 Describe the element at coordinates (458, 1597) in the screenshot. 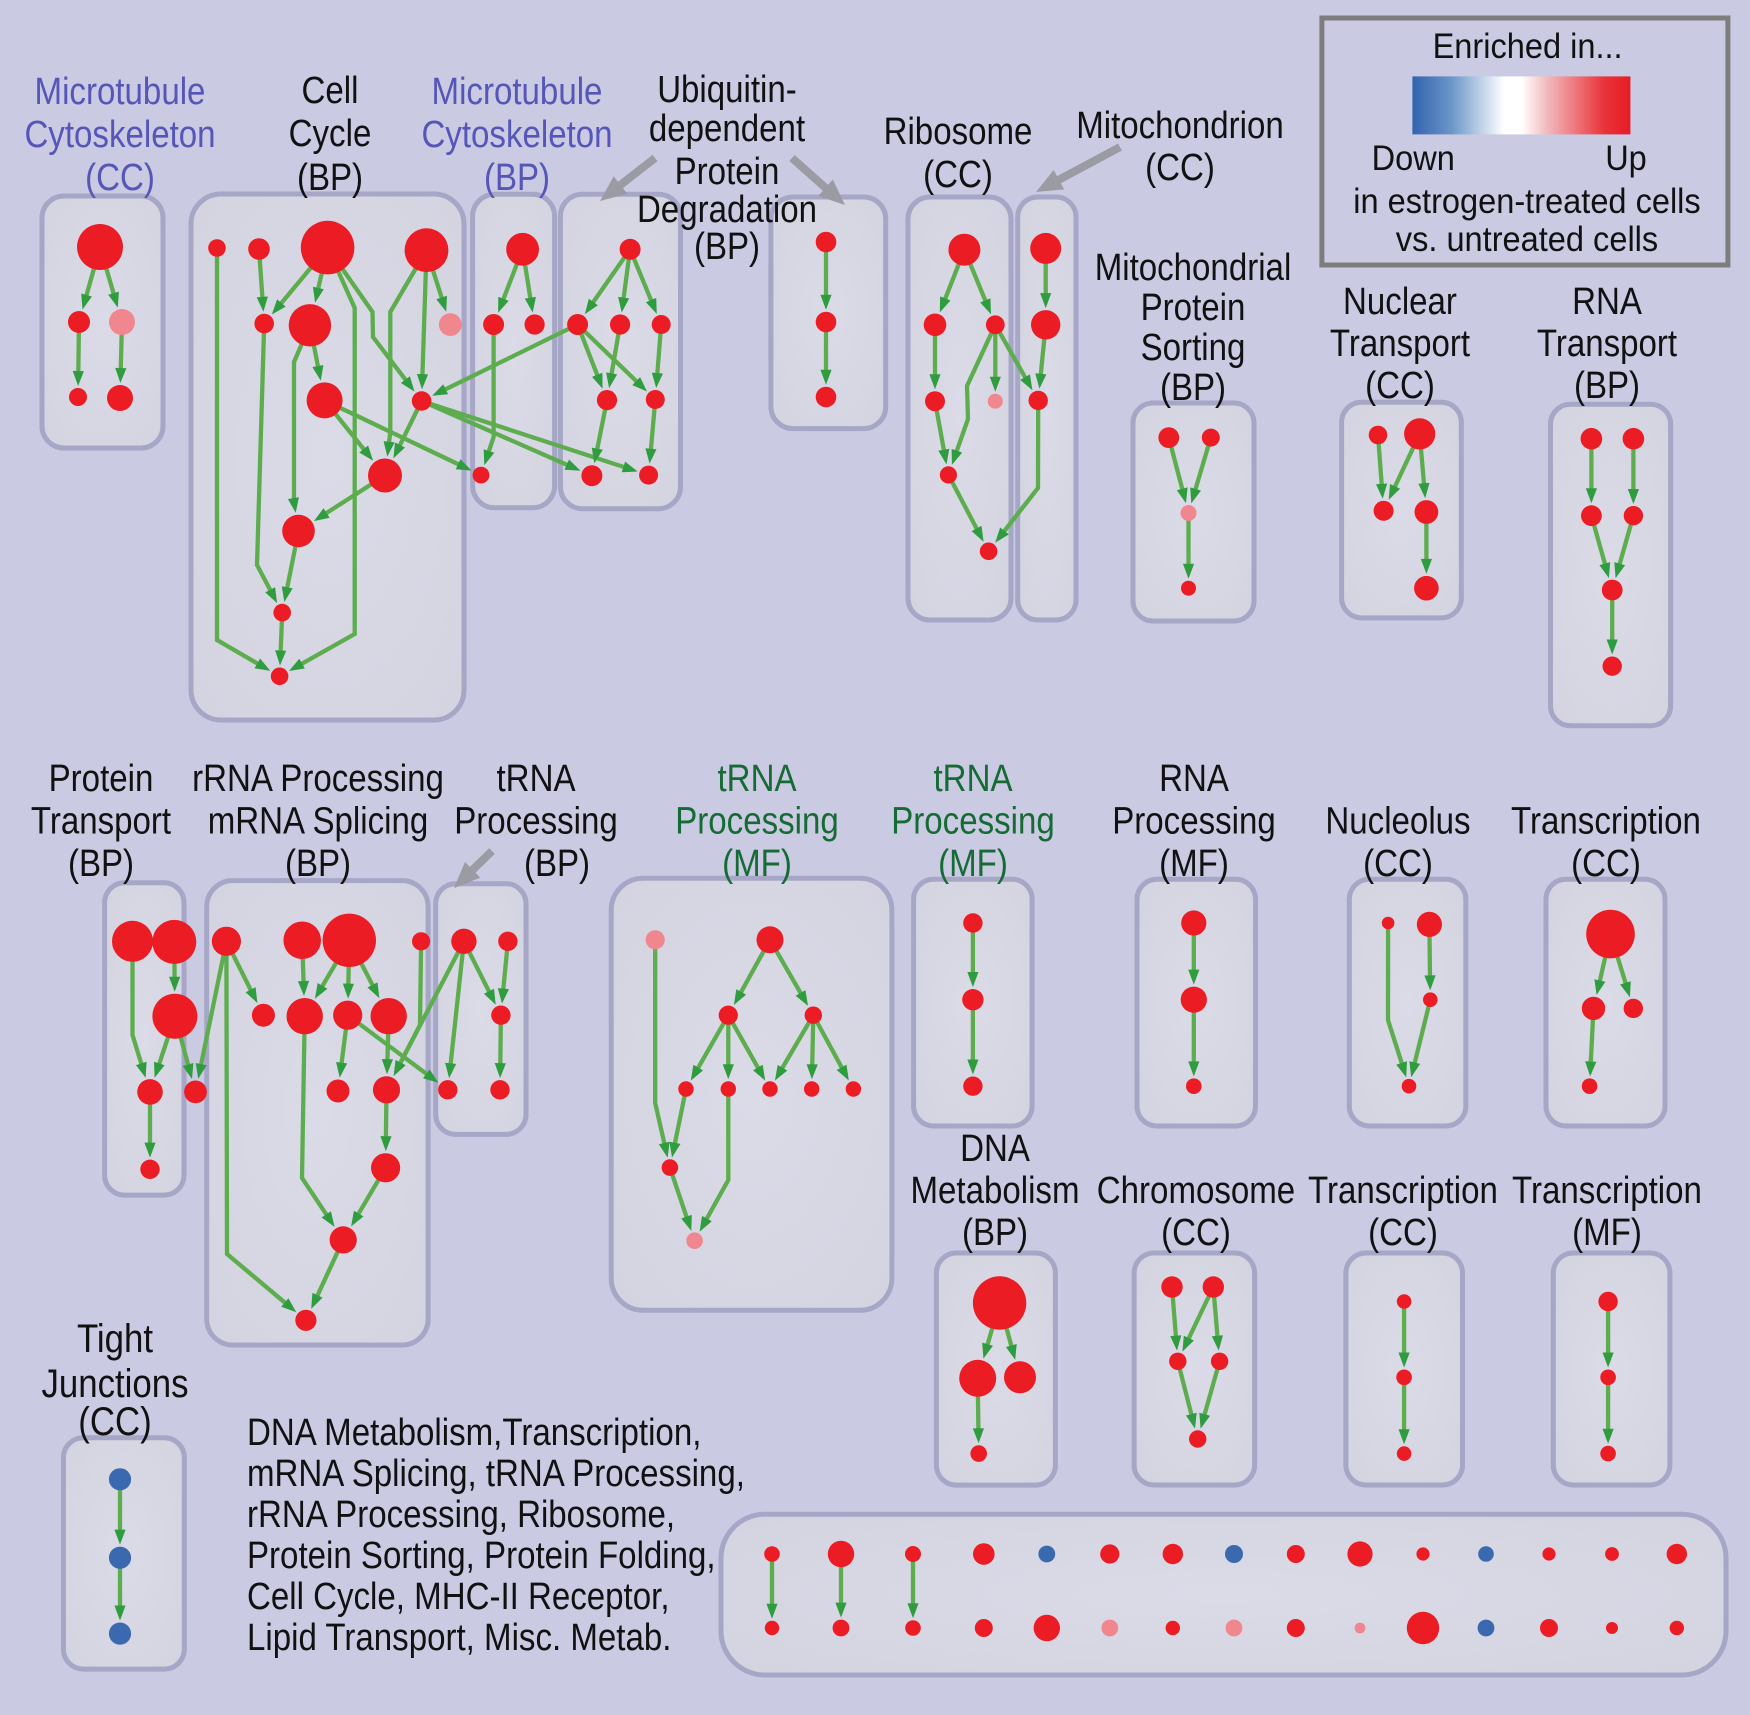

I see `svg-text: Cell Cycle, MHC-II Receptor,` at that location.